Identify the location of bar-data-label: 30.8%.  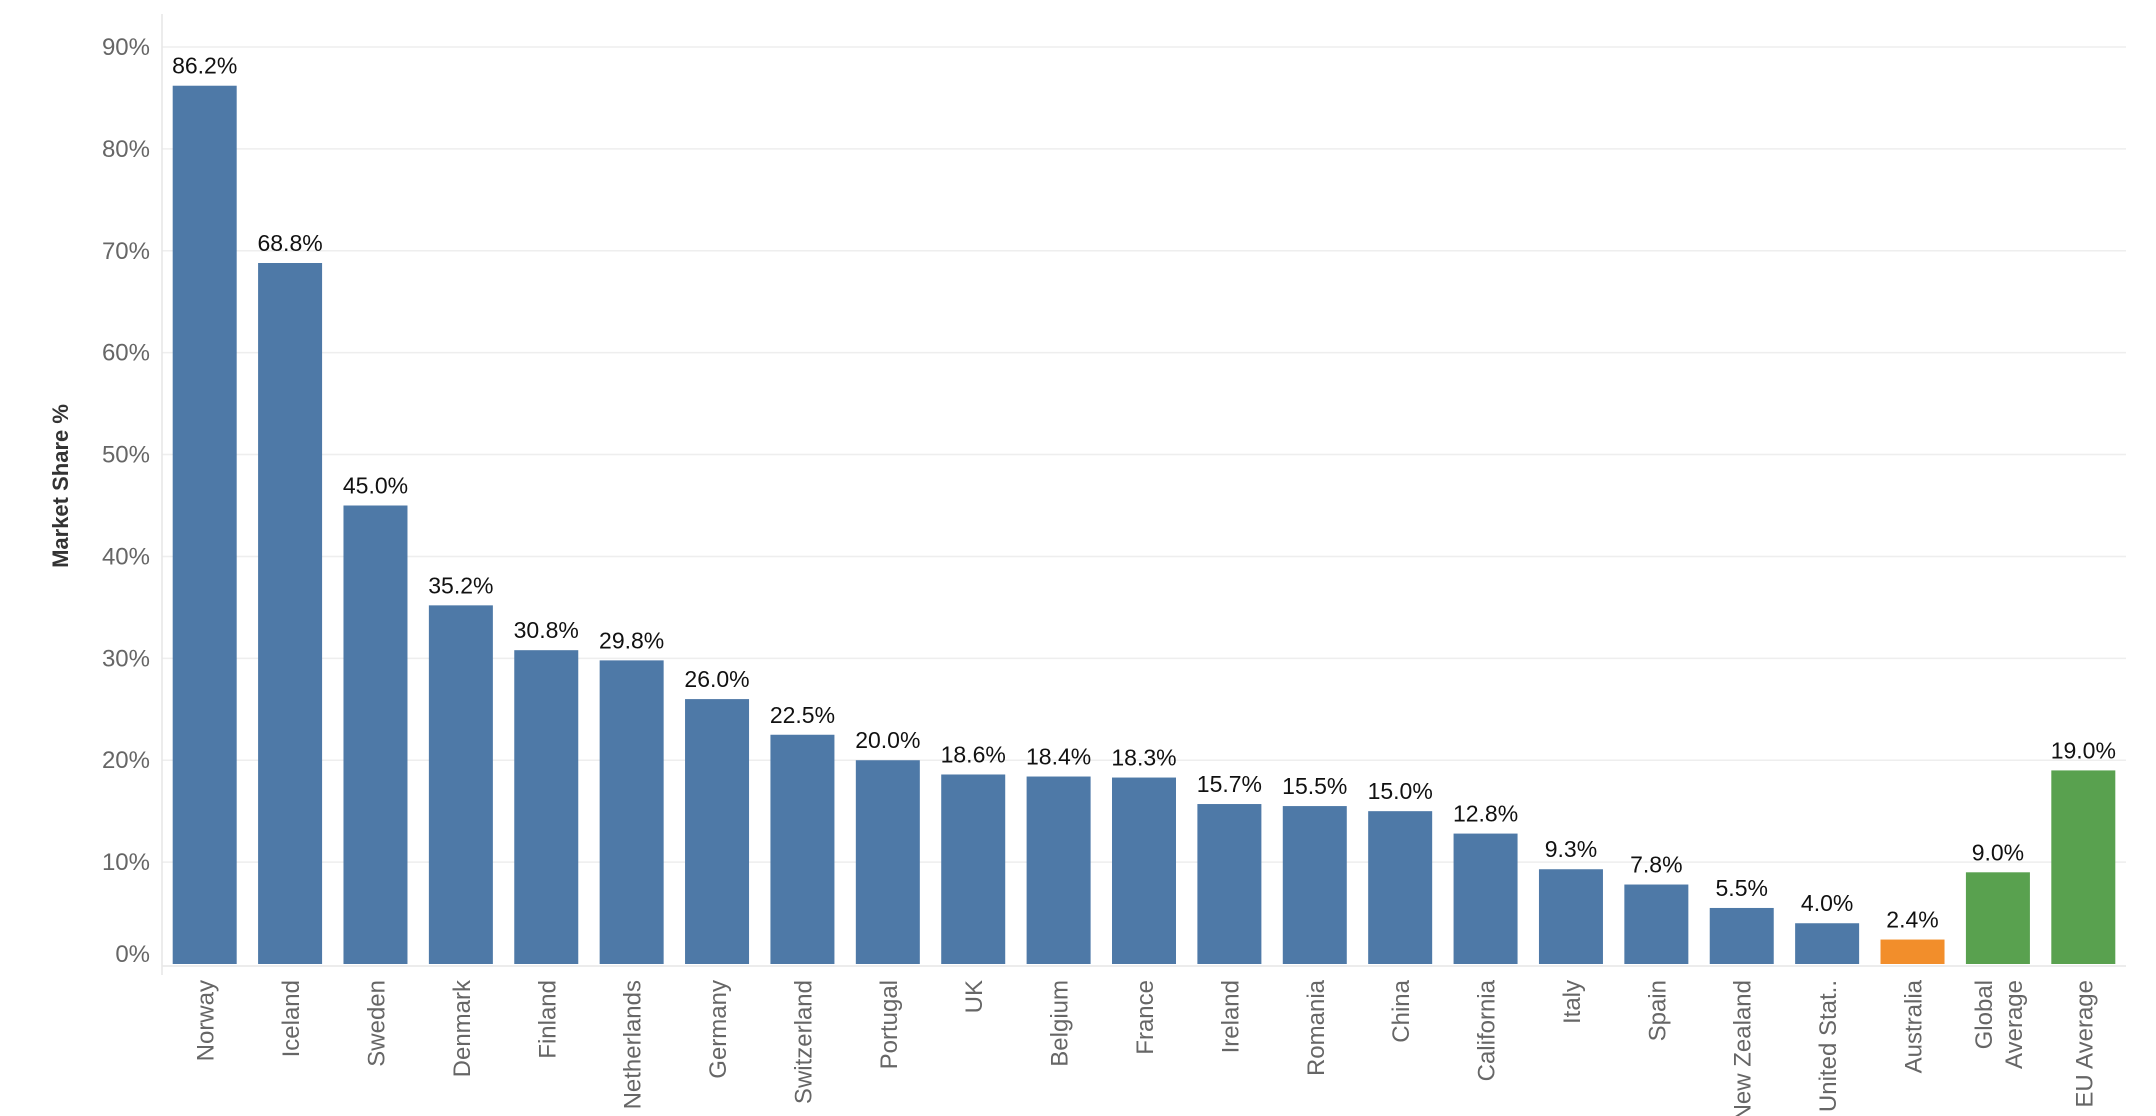
(546, 630).